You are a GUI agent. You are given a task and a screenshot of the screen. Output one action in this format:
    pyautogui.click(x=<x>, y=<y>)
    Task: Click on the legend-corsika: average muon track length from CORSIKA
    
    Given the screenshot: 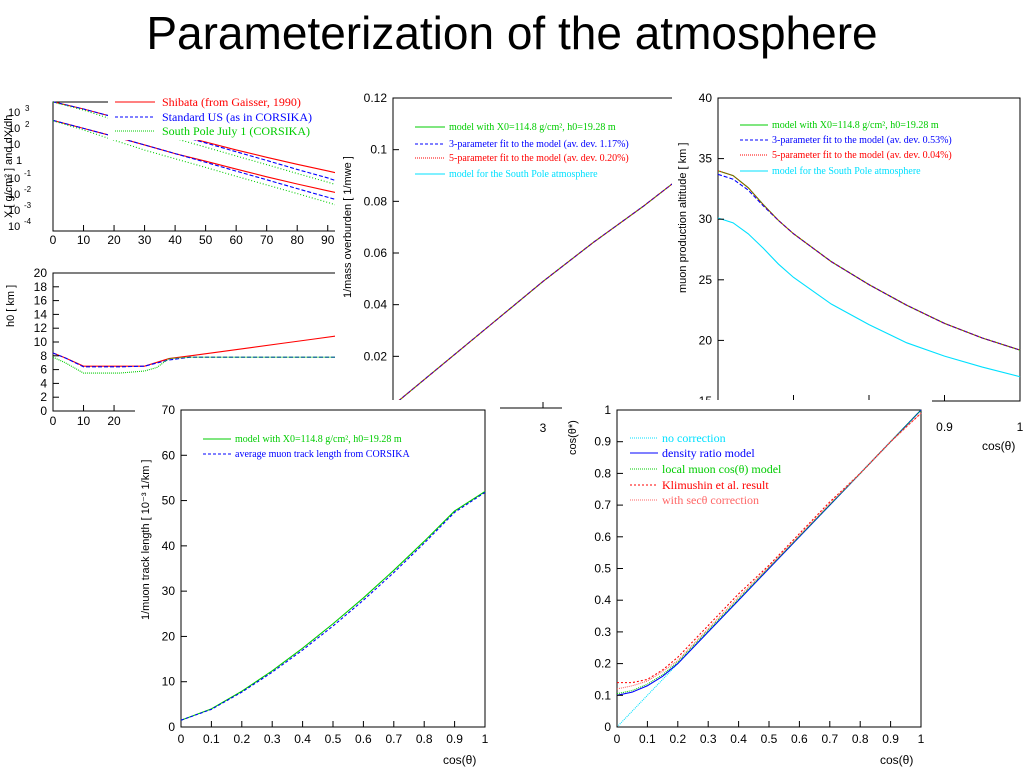 What is the action you would take?
    pyautogui.click(x=322, y=454)
    